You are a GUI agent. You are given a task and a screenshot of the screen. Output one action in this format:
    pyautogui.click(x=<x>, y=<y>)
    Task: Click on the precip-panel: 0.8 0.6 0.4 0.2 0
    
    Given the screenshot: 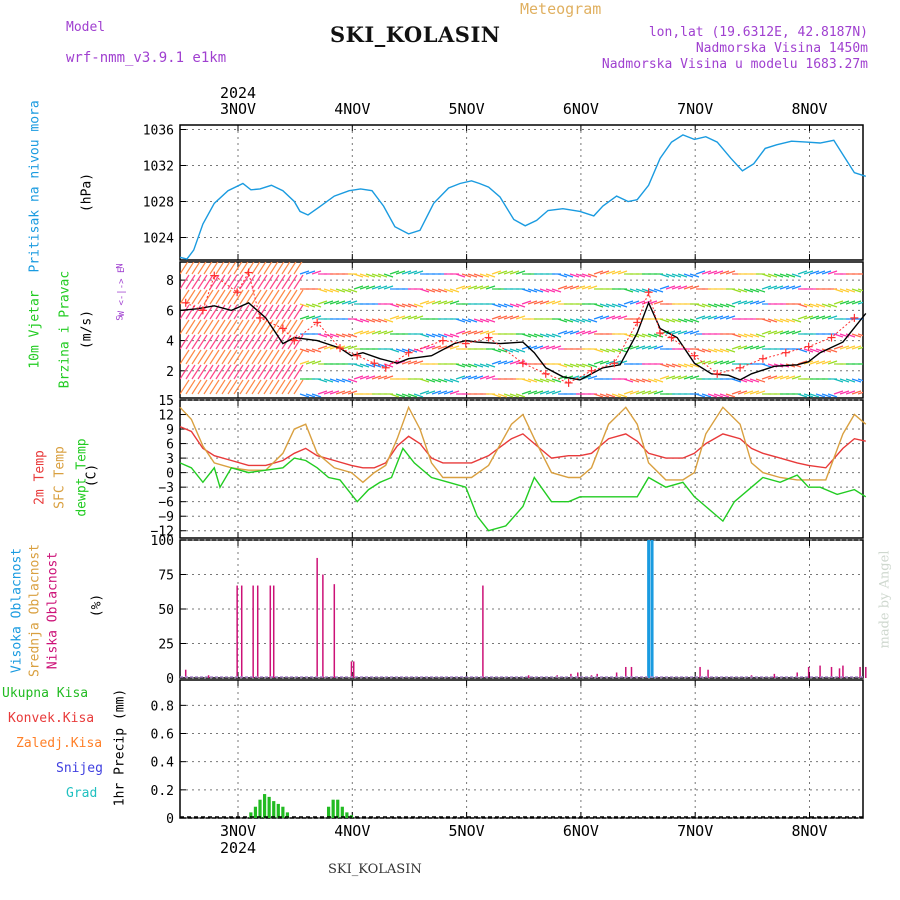 What is the action you would take?
    pyautogui.click(x=507, y=753)
    